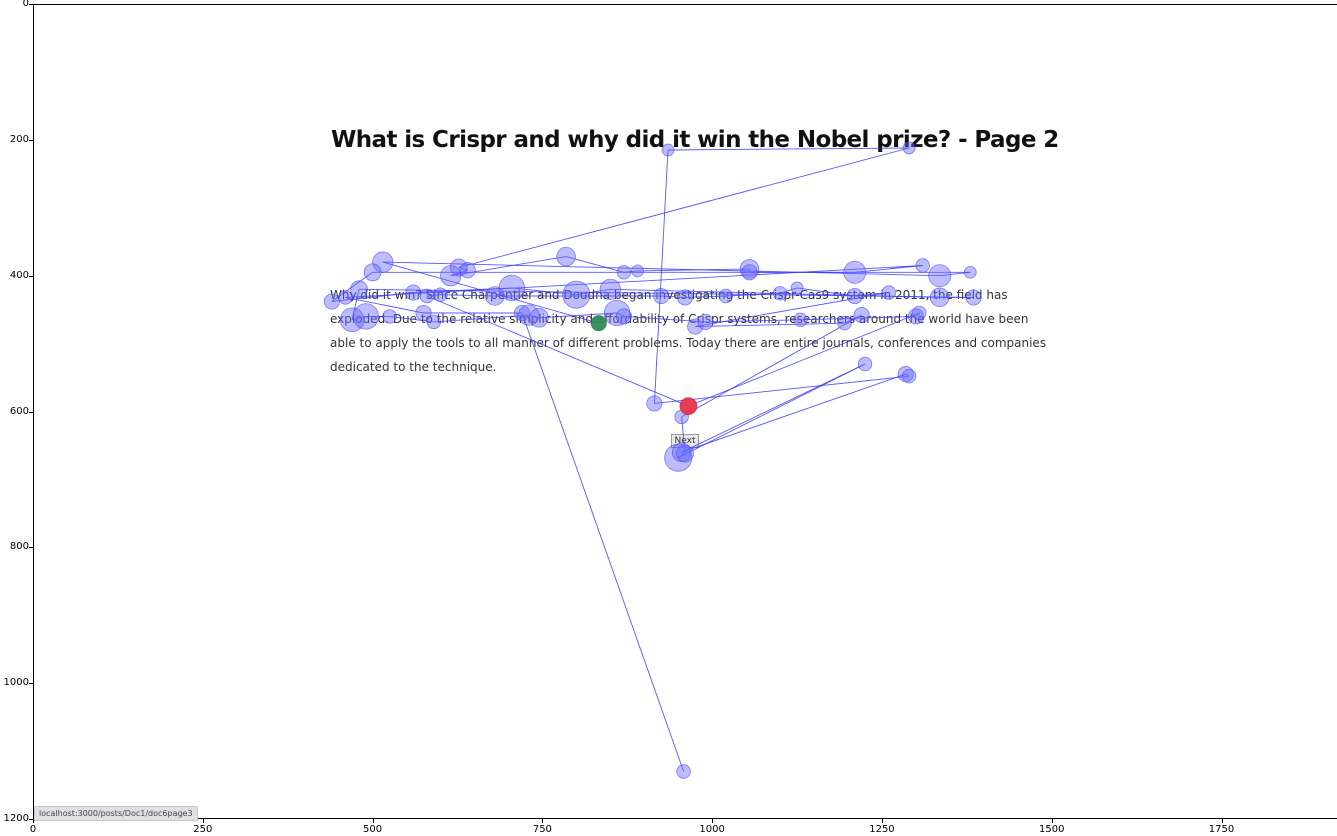 The height and width of the screenshot is (836, 1337). Describe the element at coordinates (33, 829) in the screenshot. I see `x-tick-label: 0` at that location.